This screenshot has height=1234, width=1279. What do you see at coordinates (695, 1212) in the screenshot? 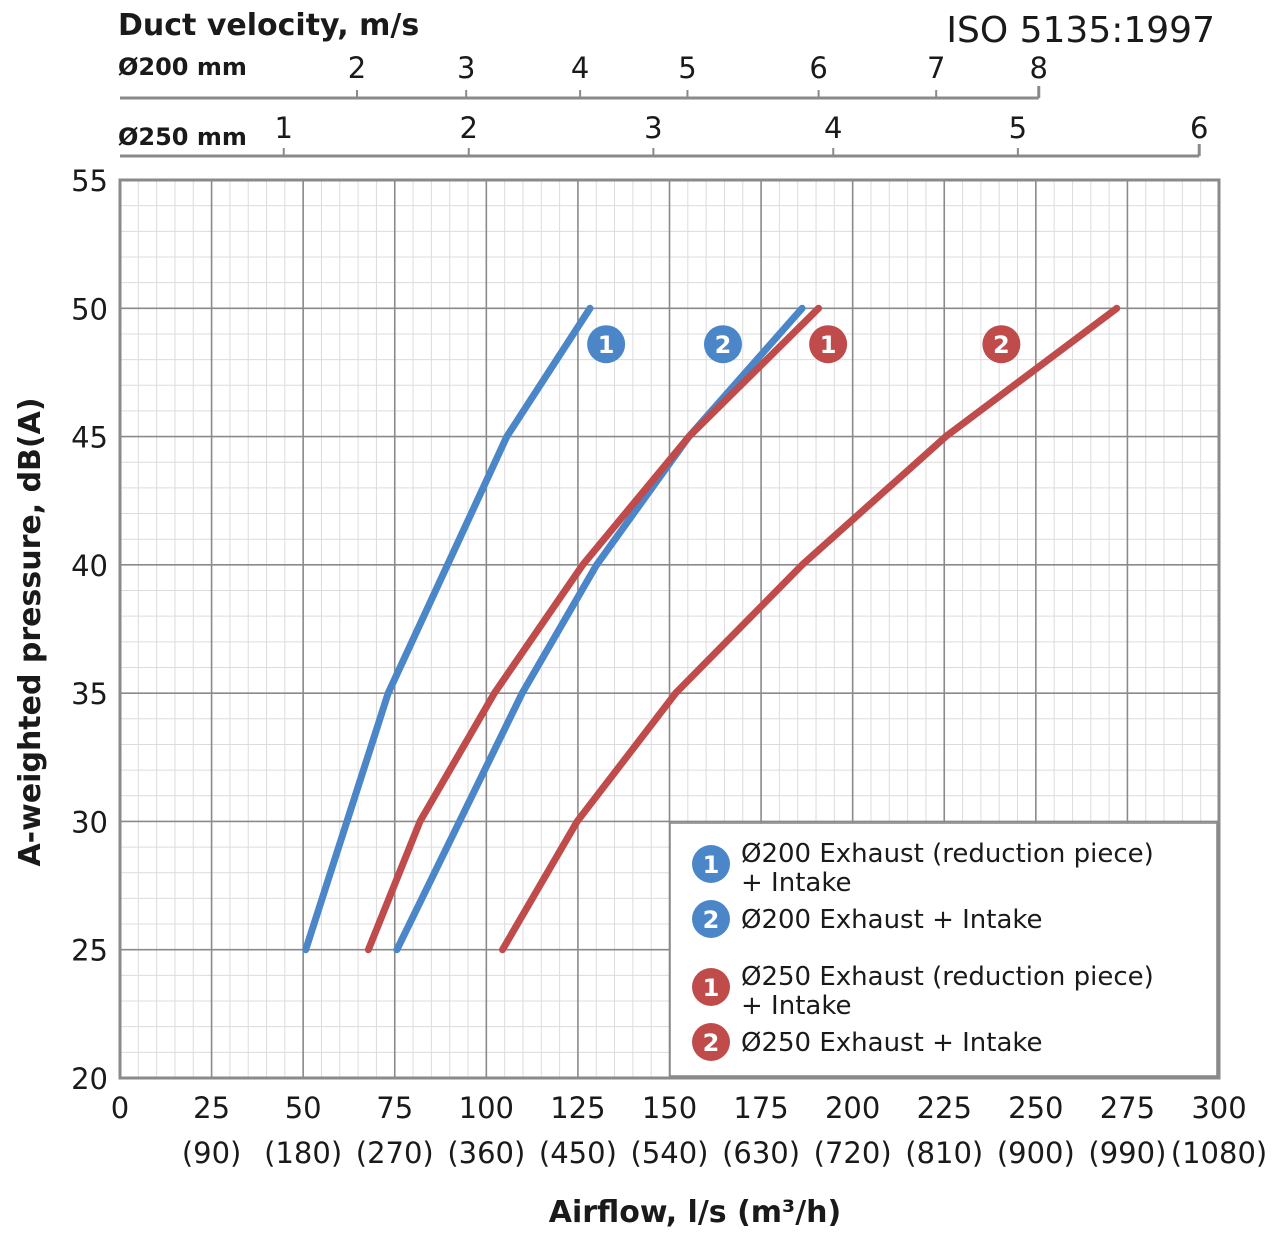
I see `x-axis-label: Airflow, l/s (m³/h)` at bounding box center [695, 1212].